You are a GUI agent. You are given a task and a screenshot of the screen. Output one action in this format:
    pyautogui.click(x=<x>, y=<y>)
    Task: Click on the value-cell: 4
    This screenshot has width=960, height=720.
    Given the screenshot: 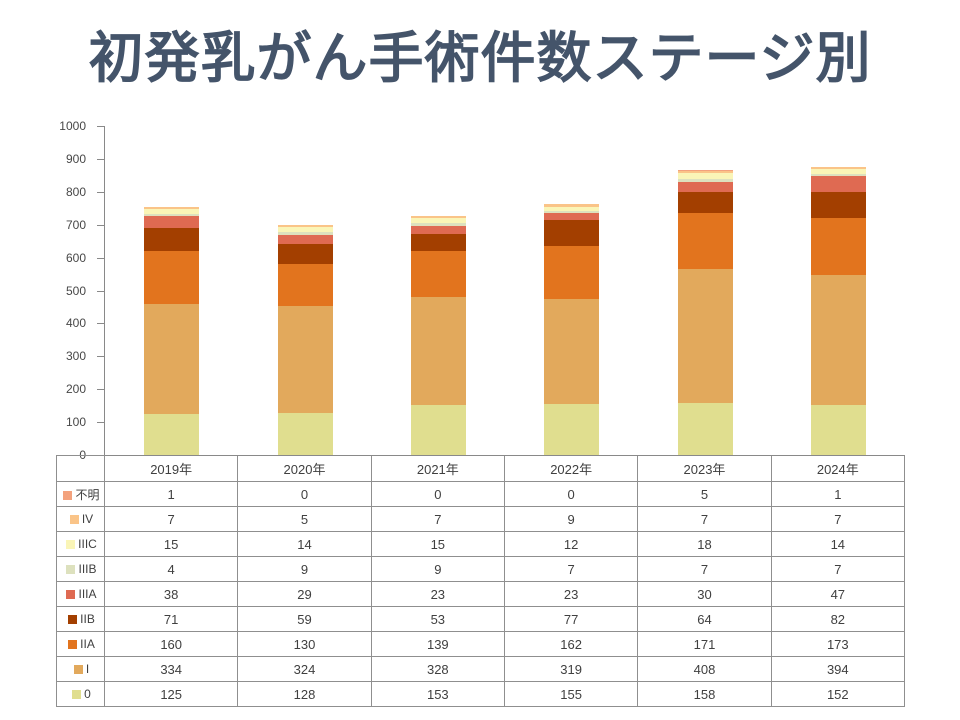 What is the action you would take?
    pyautogui.click(x=171, y=569)
    